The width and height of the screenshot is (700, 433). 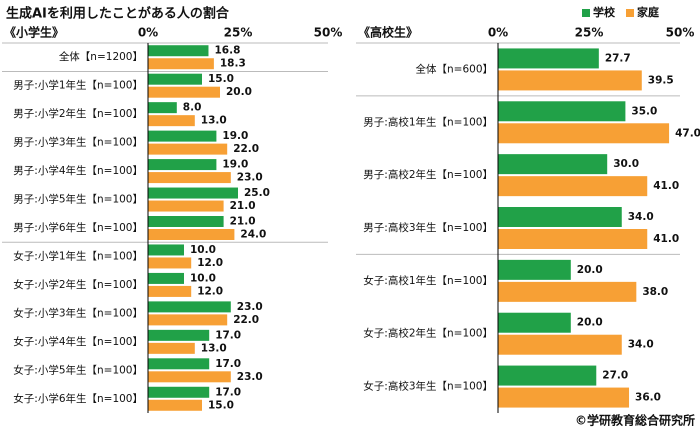 I want to click on value-label: 24.0, so click(x=253, y=235).